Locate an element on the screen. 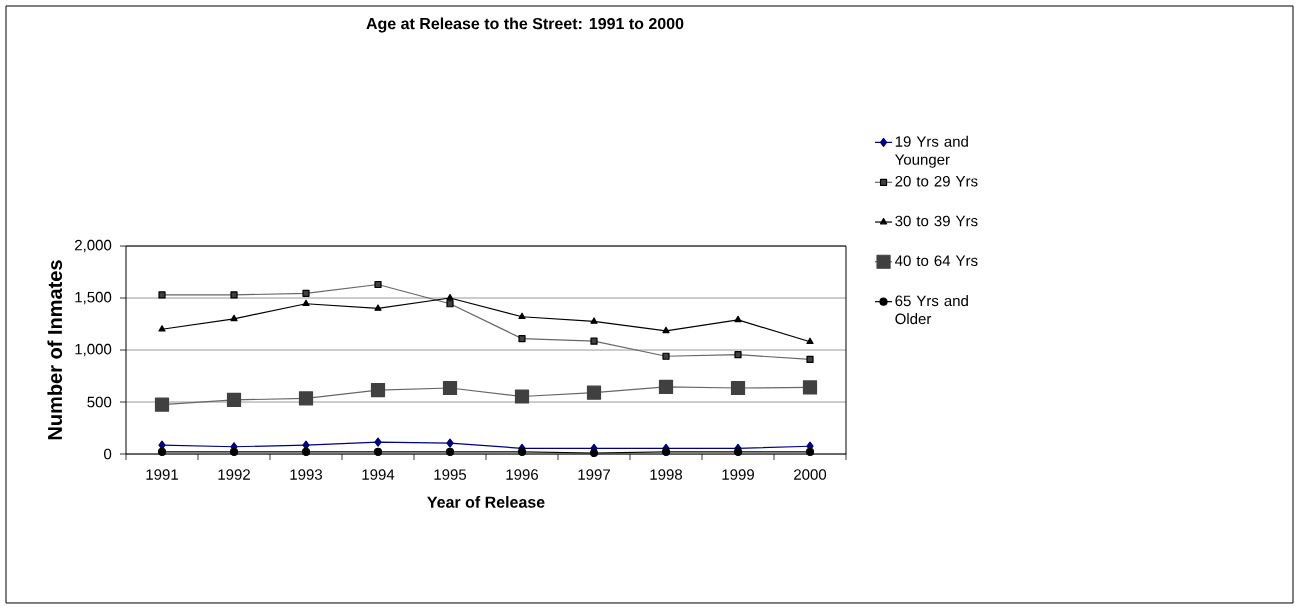 The image size is (1299, 609). x-tick-label: 1996 is located at coordinates (522, 474).